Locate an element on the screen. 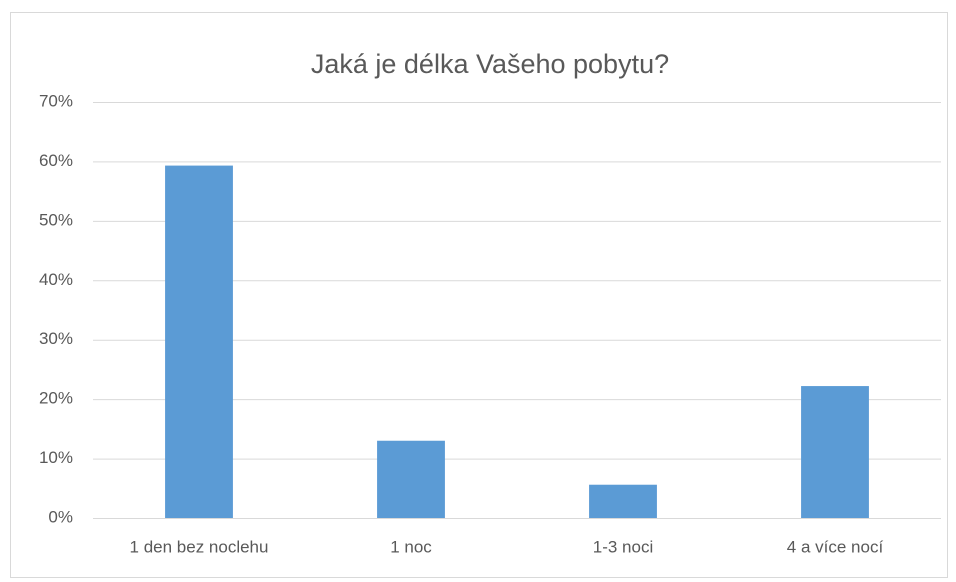 Image resolution: width=956 pixels, height=582 pixels. y-tick-label: 20% is located at coordinates (56, 398).